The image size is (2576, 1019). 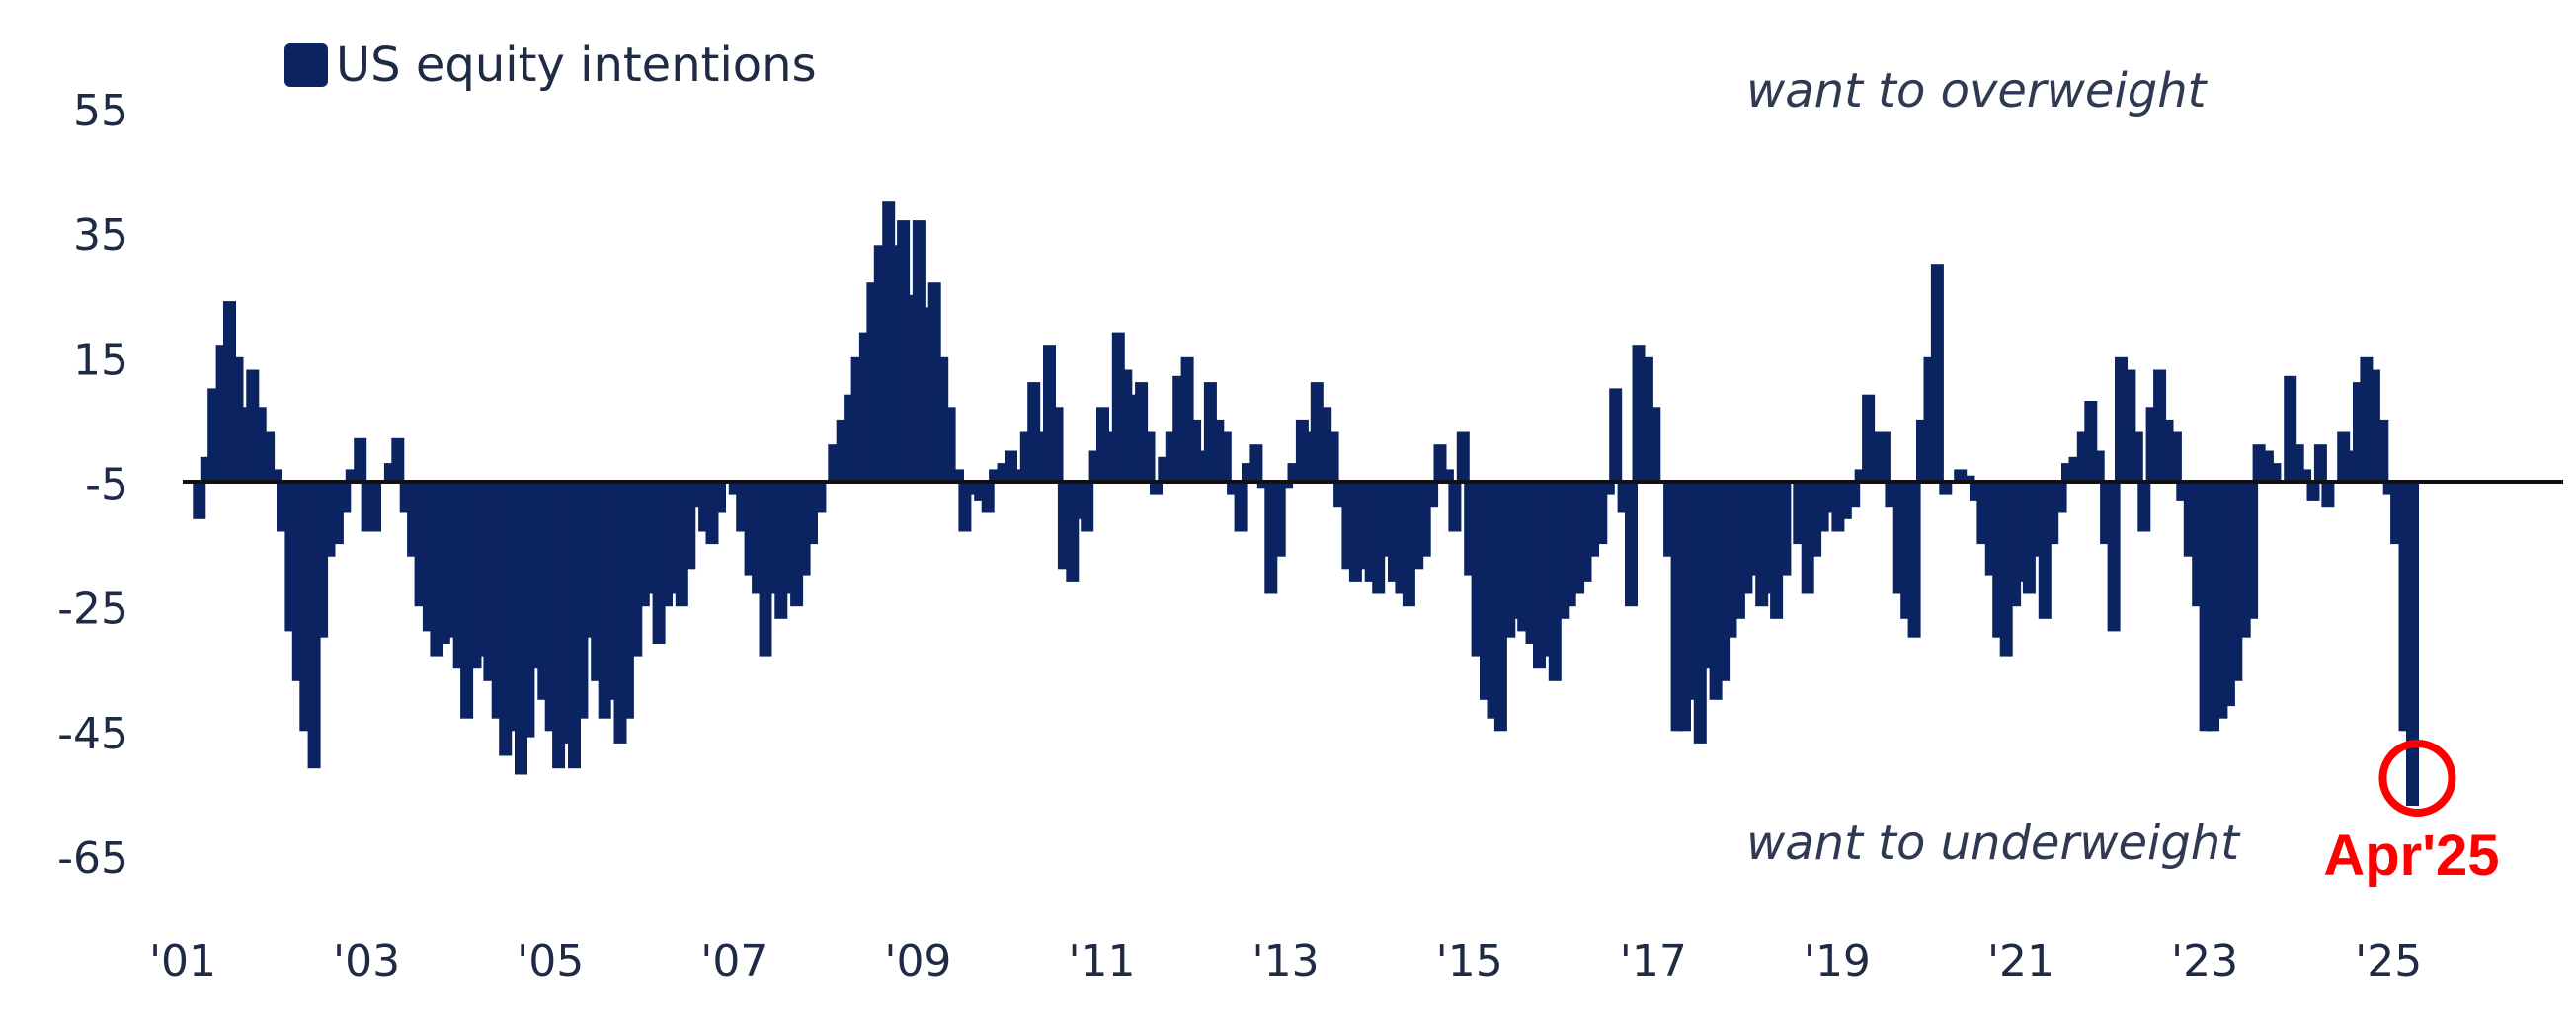 I want to click on highlight-label: Apr'25, so click(x=2411, y=855).